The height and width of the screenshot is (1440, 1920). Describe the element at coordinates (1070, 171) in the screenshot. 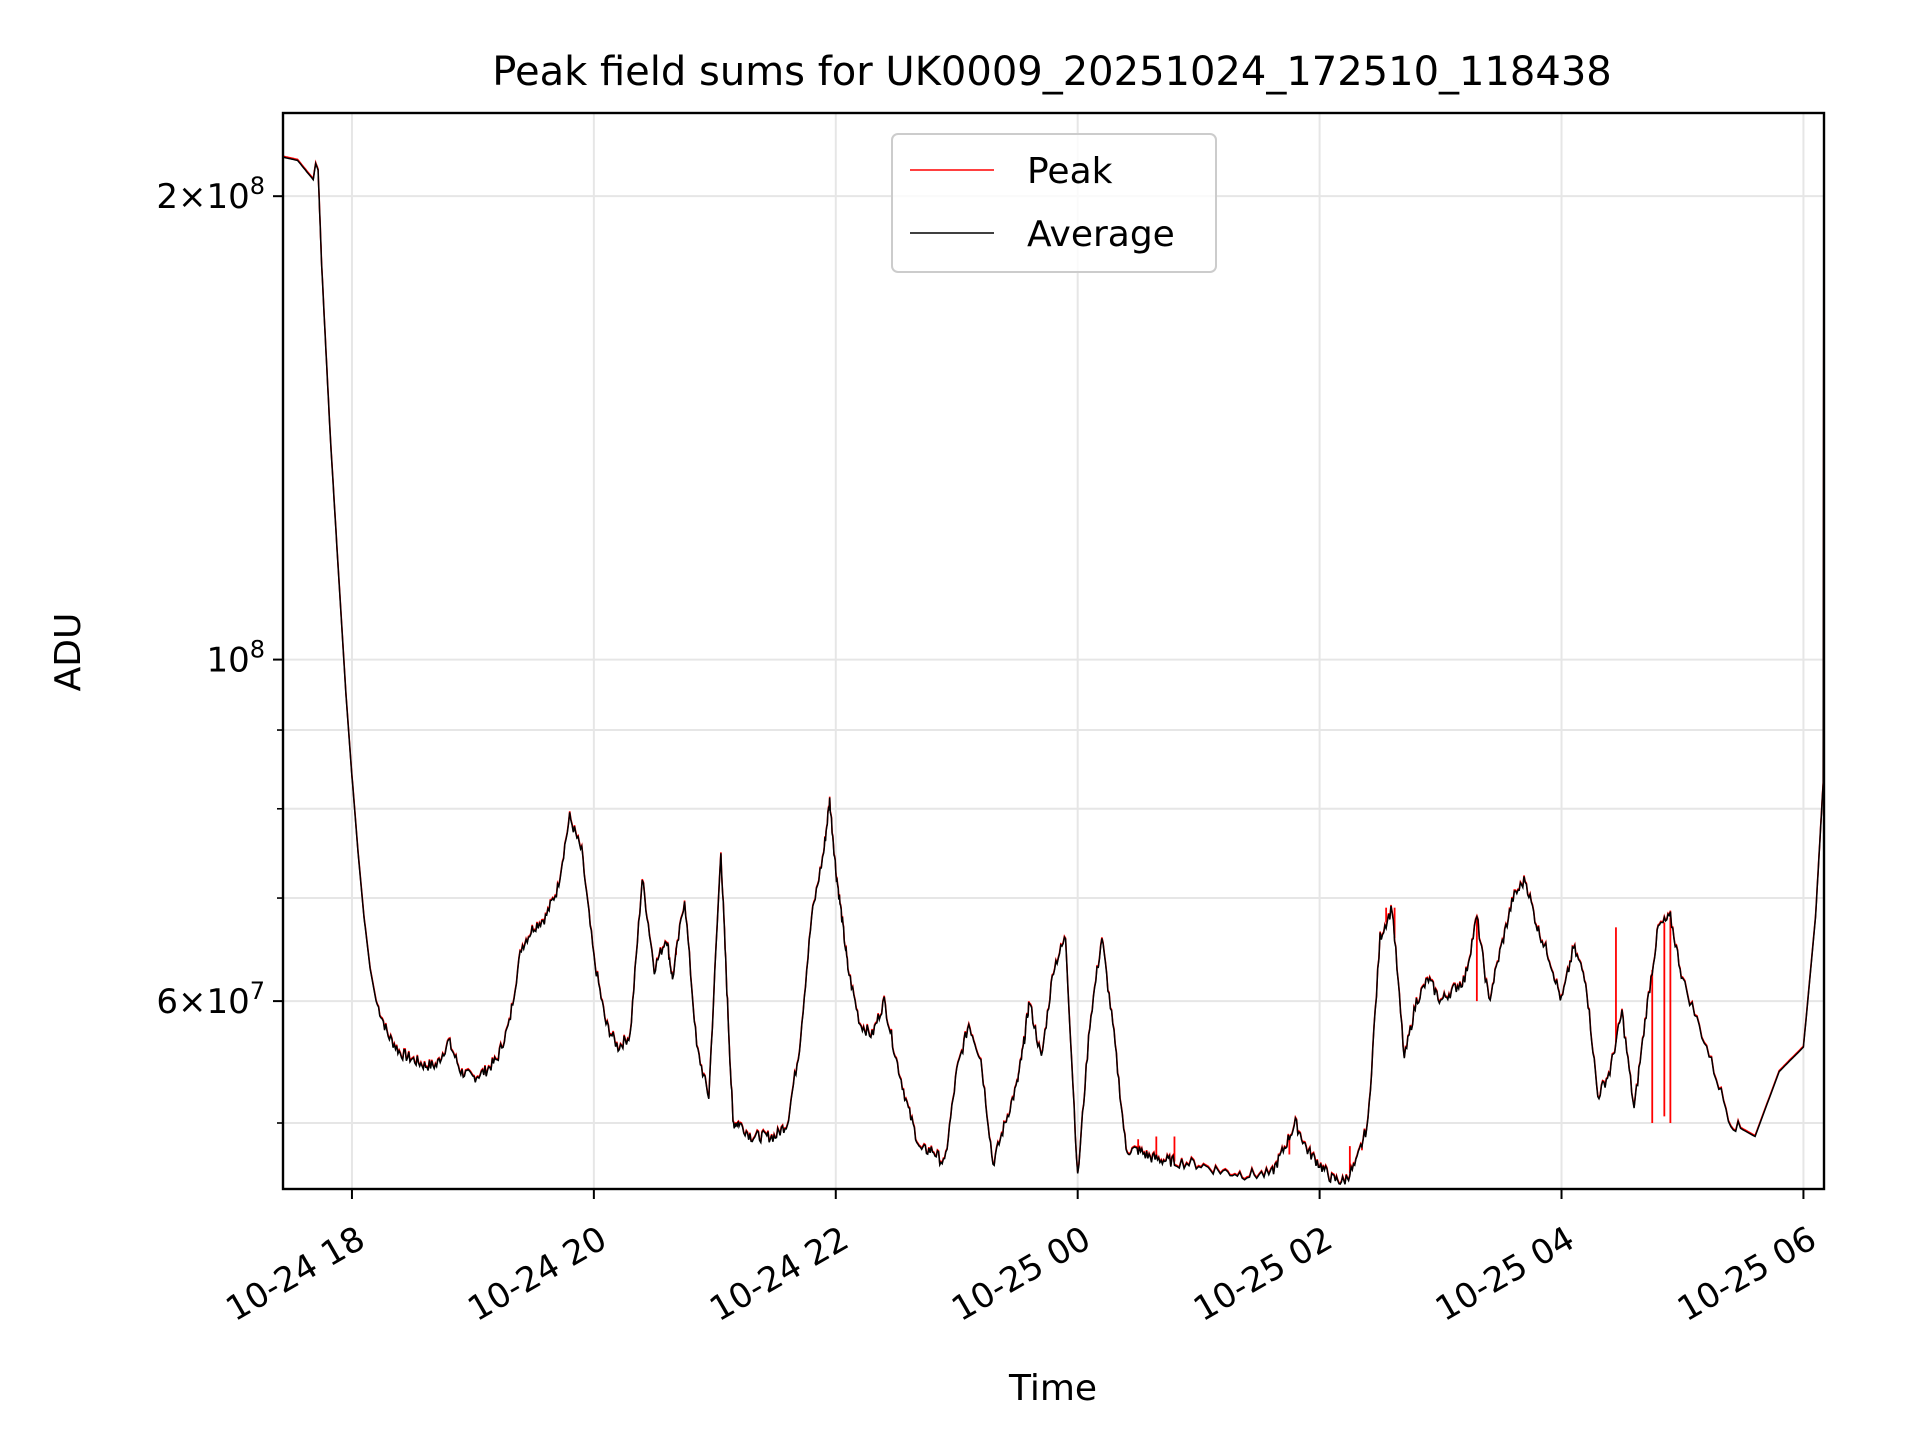

I see `legend-peak-label: Peak` at that location.